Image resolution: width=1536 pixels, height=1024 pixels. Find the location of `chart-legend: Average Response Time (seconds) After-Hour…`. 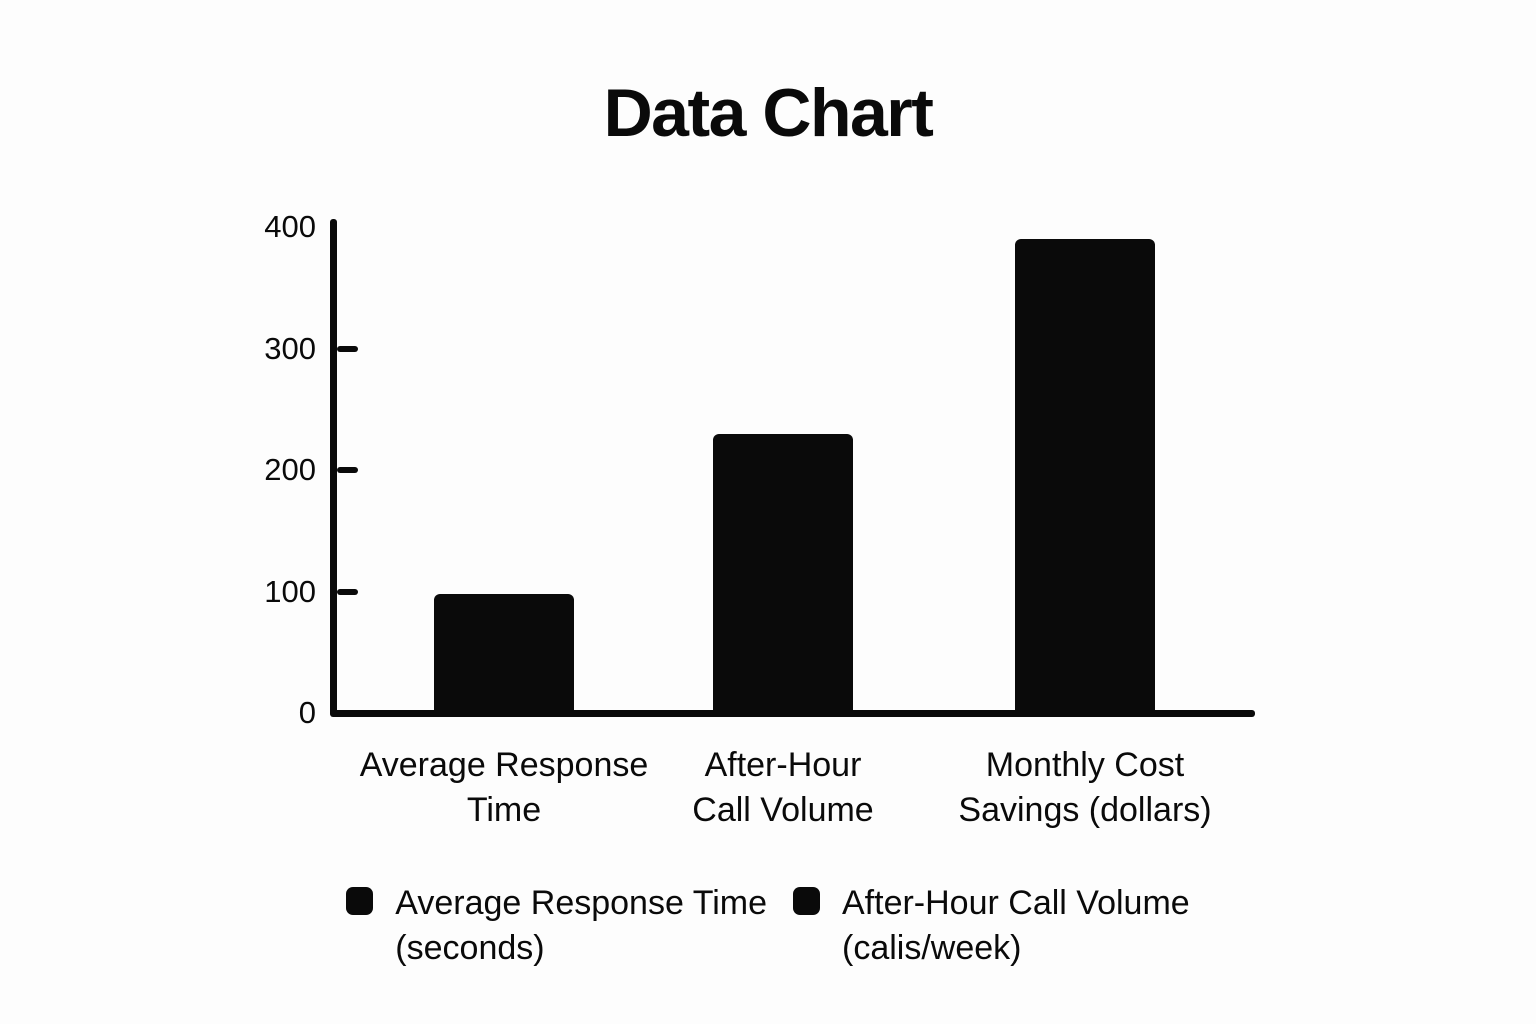

chart-legend: Average Response Time (seconds) After-Hour… is located at coordinates (768, 926).